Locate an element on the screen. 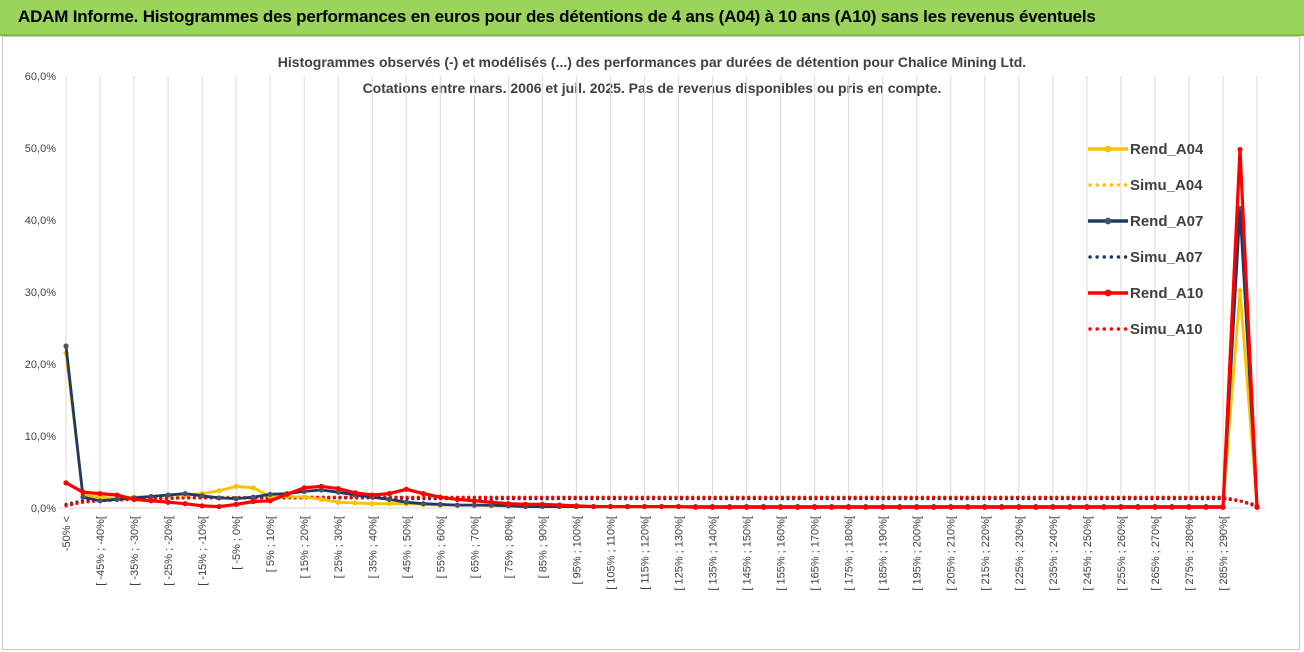 The image size is (1304, 652). x-tick-label: [ 235% ; 240%[ is located at coordinates (1054, 553).